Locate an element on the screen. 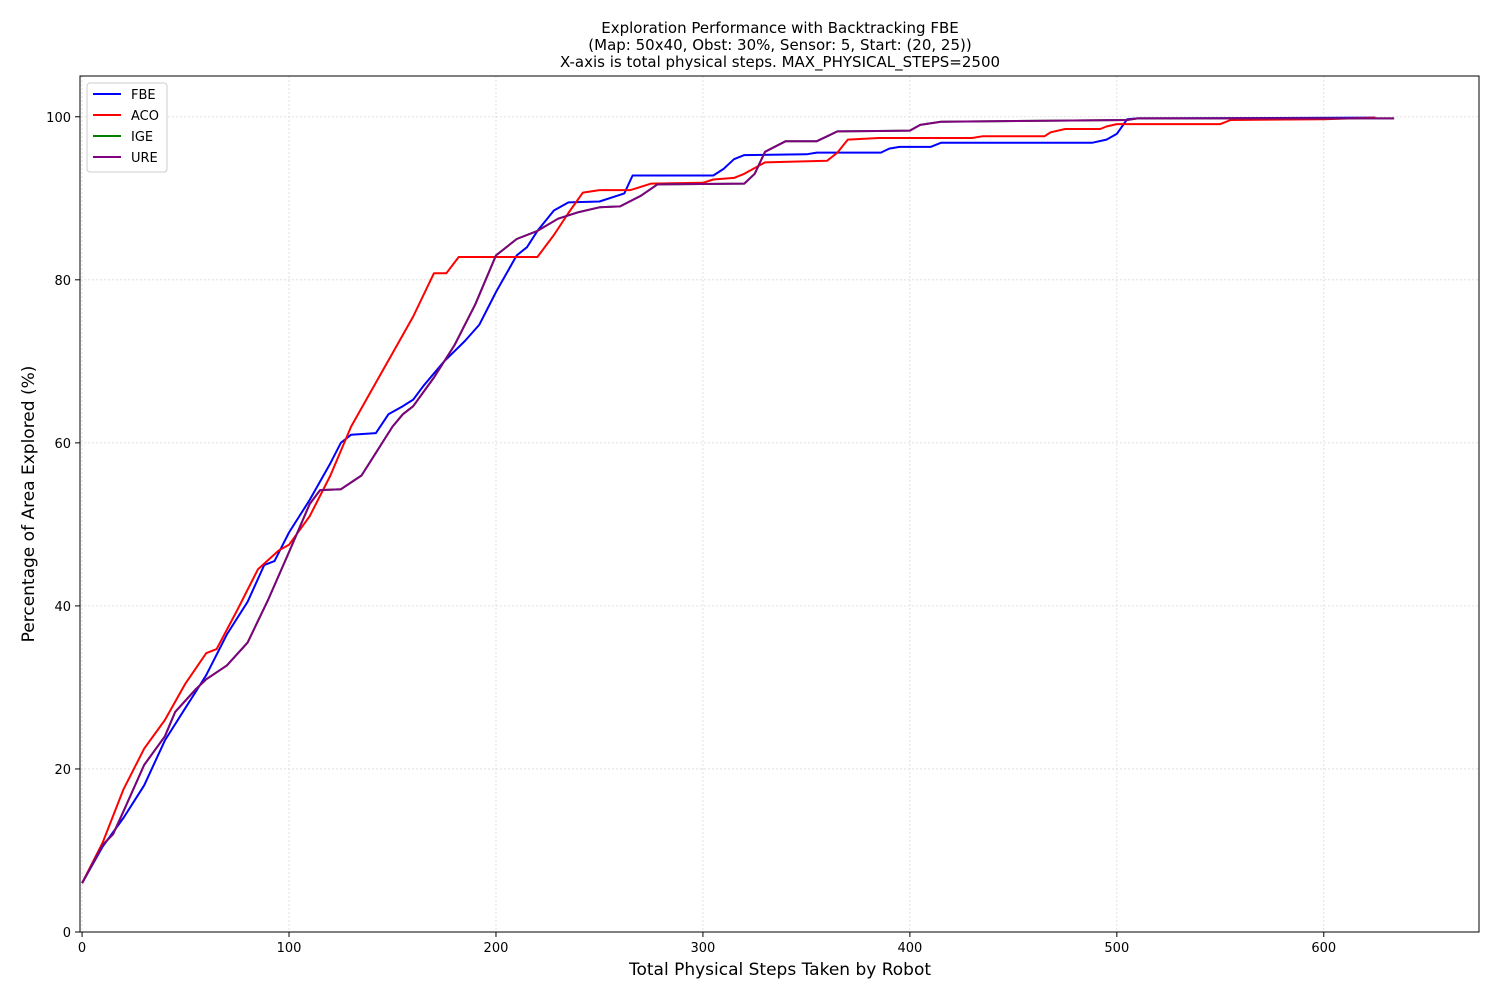 The height and width of the screenshot is (1000, 1500). x-tick-label: 300 is located at coordinates (703, 948).